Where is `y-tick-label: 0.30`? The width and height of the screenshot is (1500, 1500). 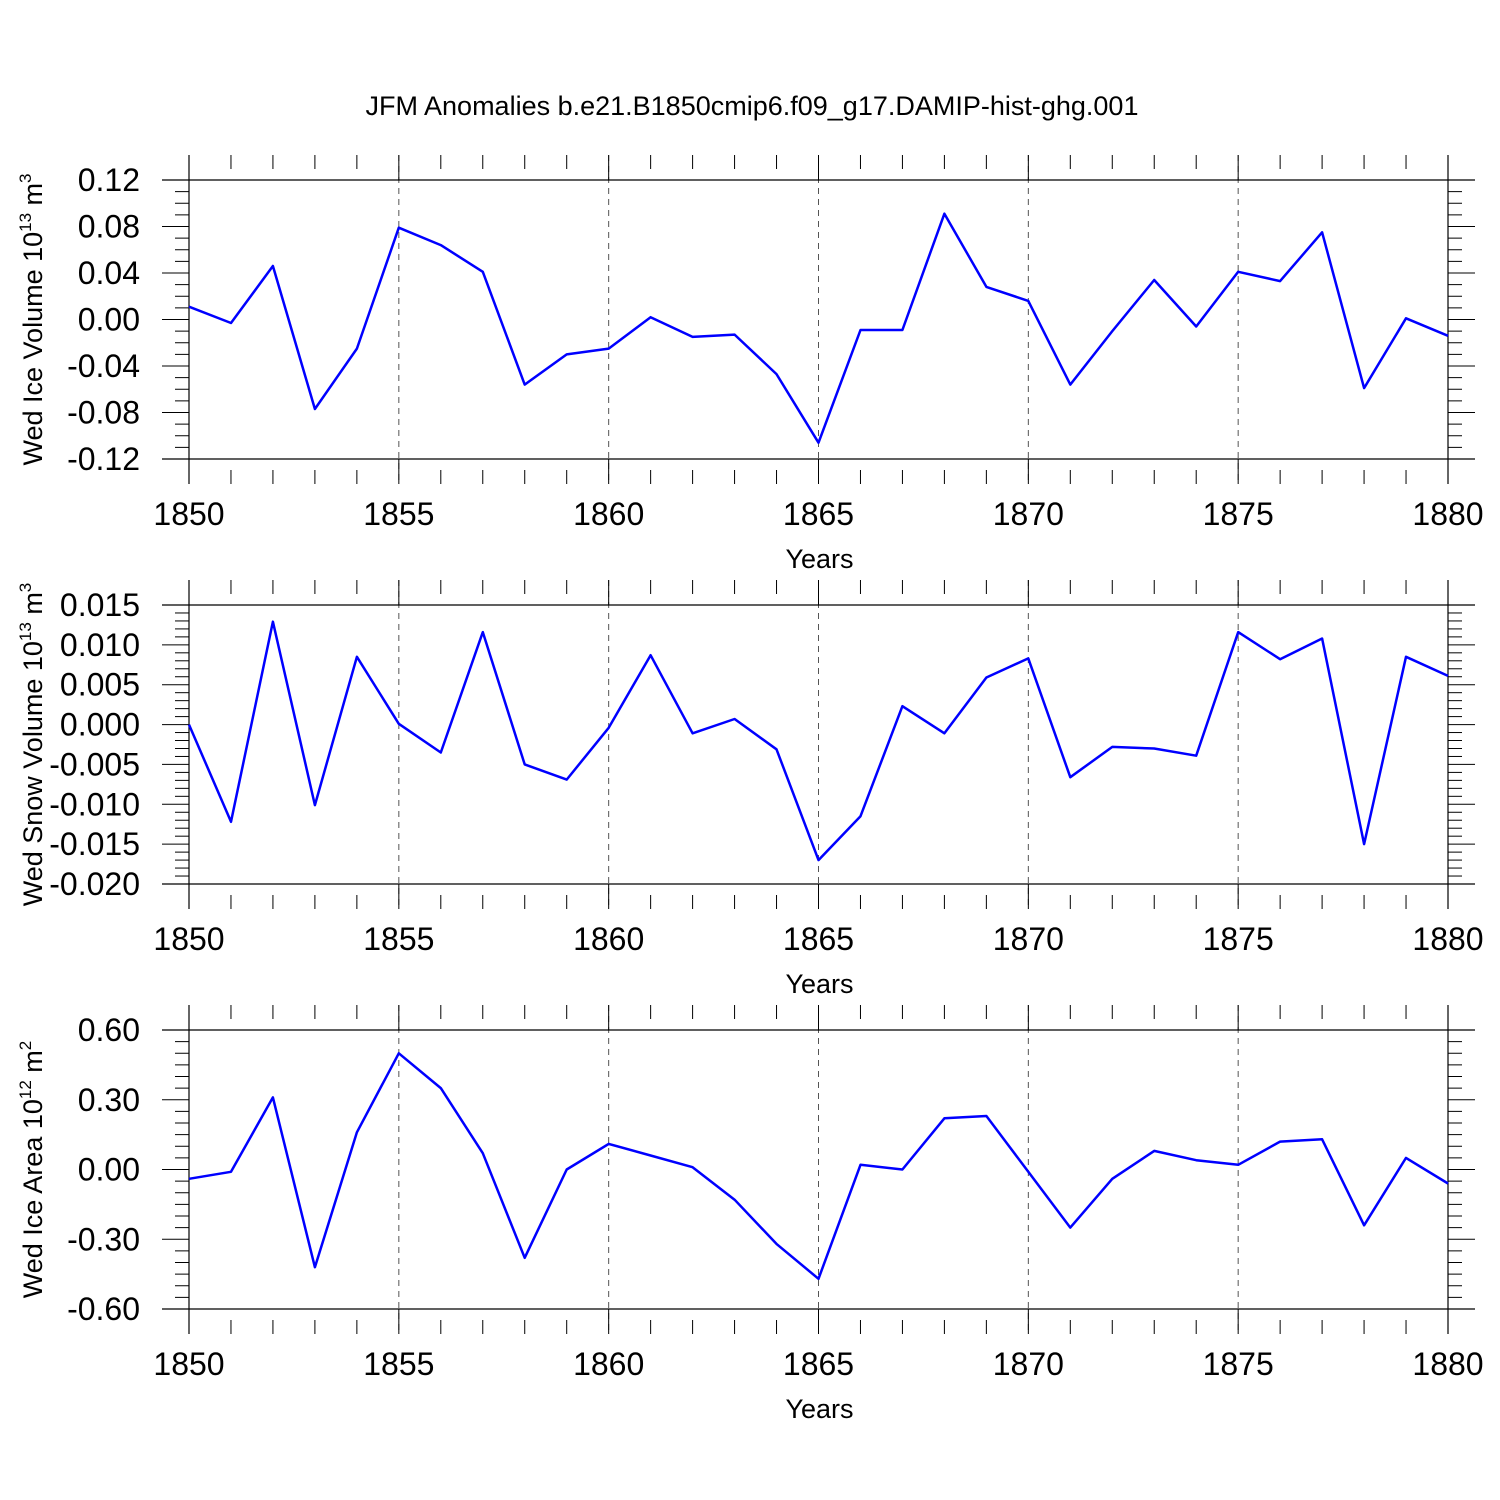 y-tick-label: 0.30 is located at coordinates (109, 1100).